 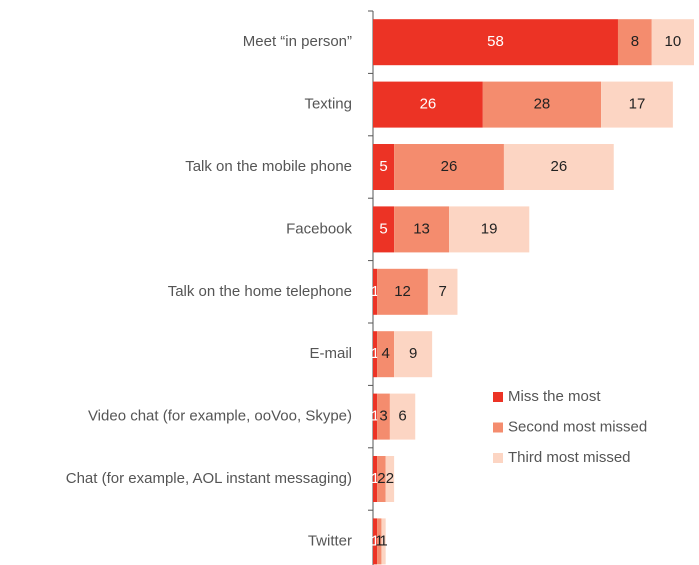 I want to click on data-label: 12, so click(x=402, y=291).